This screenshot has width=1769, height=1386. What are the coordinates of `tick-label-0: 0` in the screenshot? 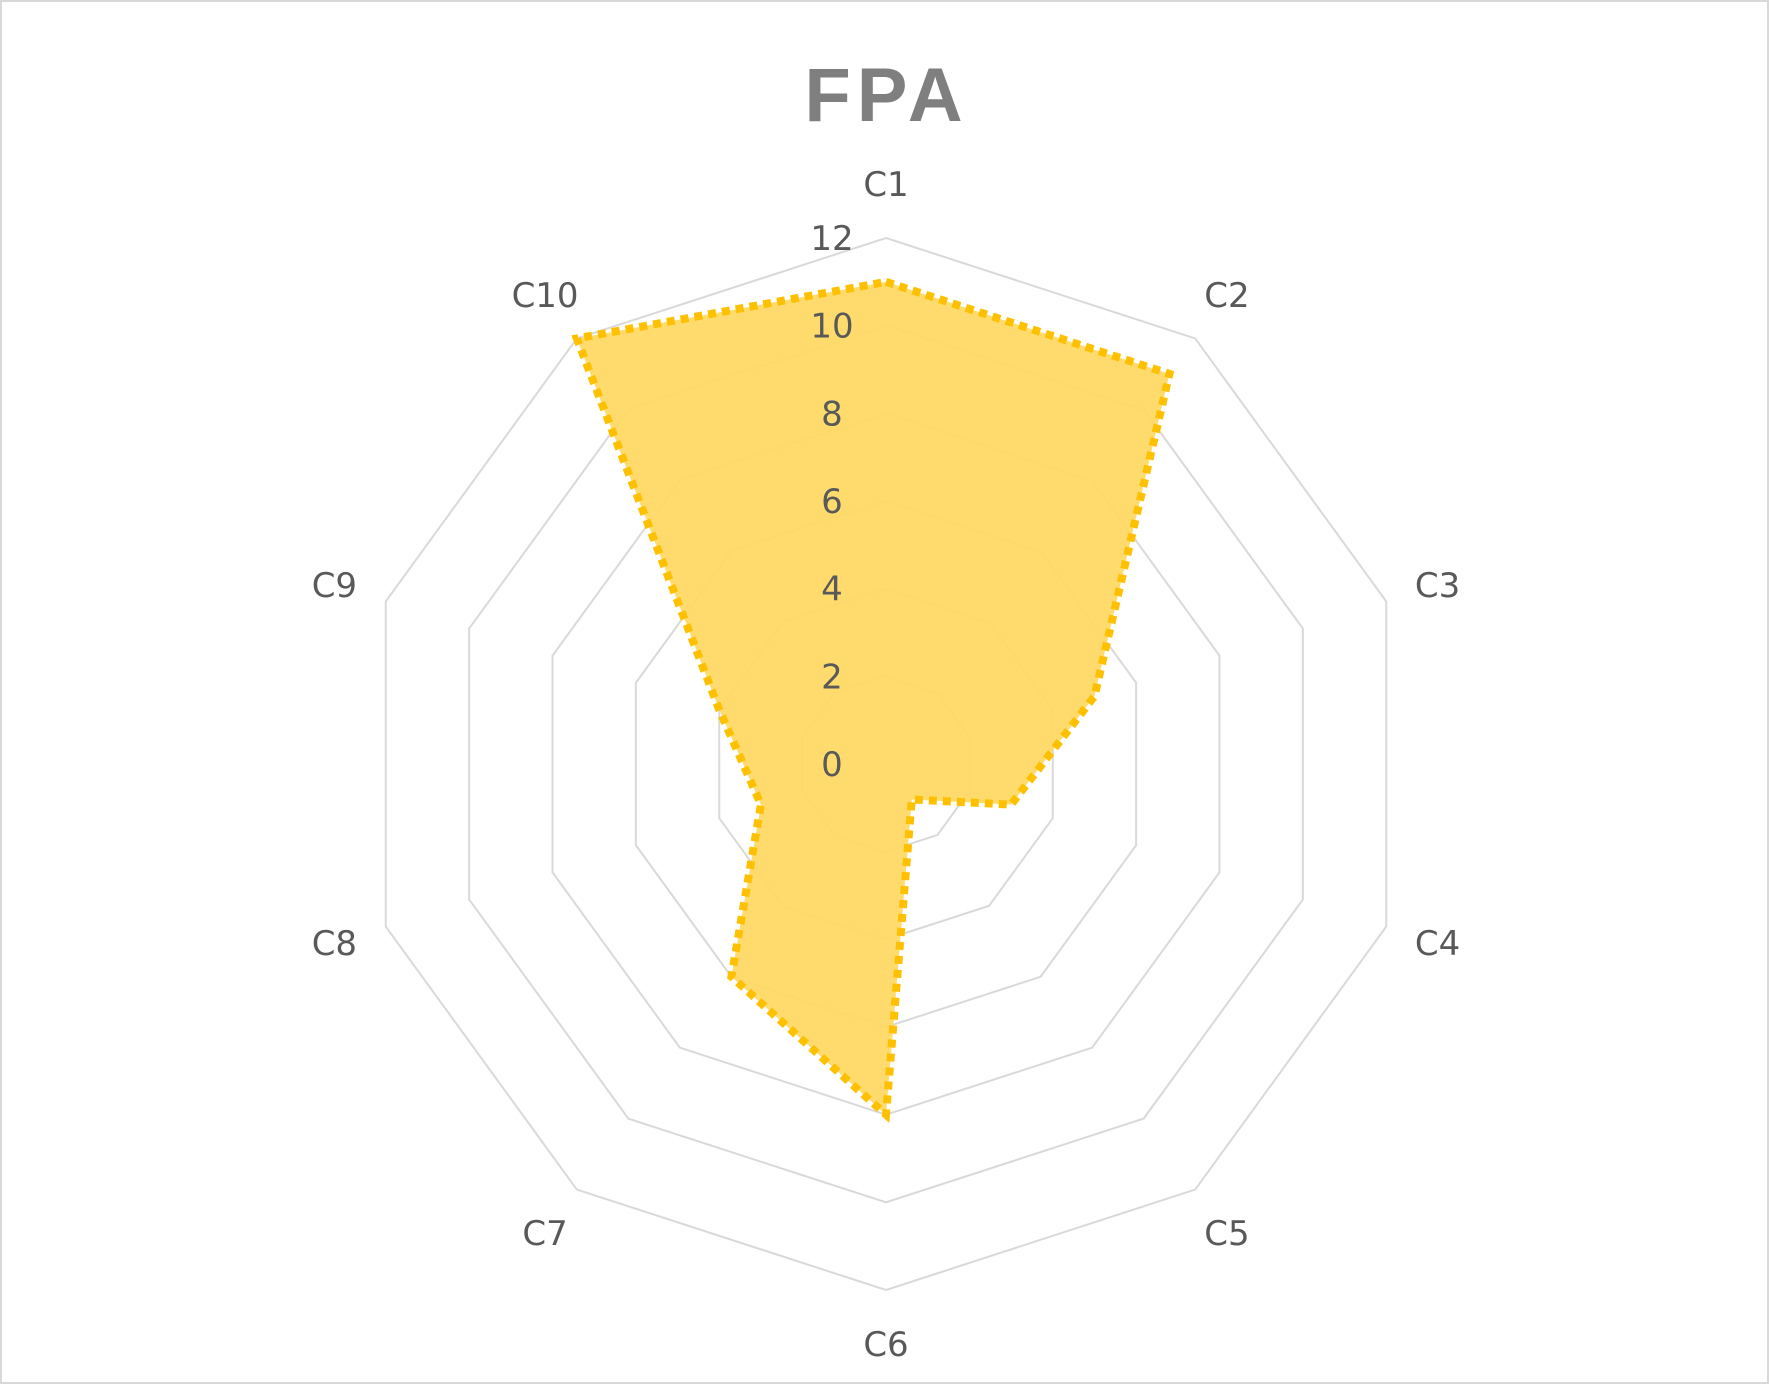 It's located at (832, 765).